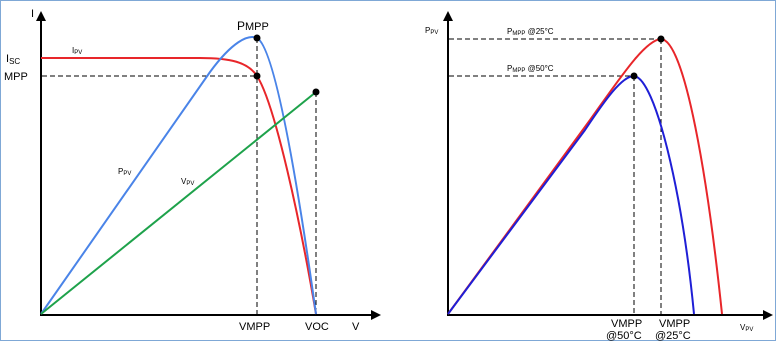  What do you see at coordinates (746, 328) in the screenshot?
I see `right-x-axis-label: VPV` at bounding box center [746, 328].